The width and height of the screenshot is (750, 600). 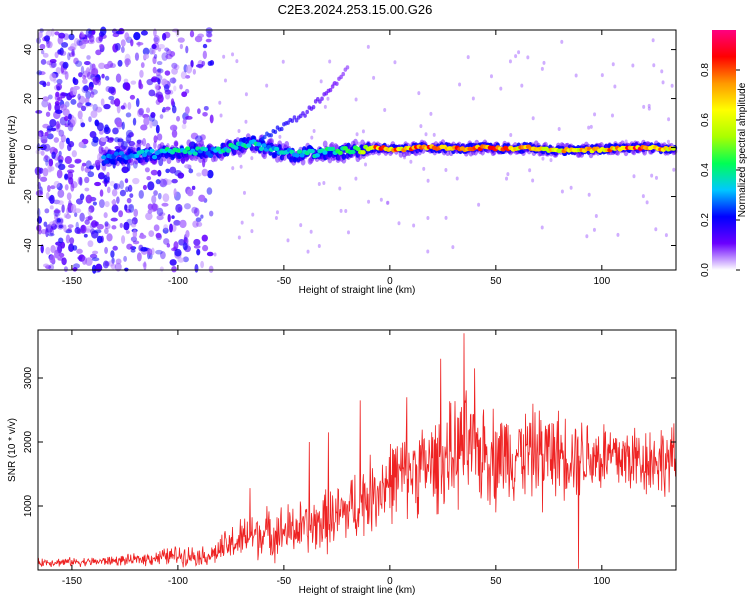 I want to click on colorbar-tick-label: 0.4, so click(x=705, y=170).